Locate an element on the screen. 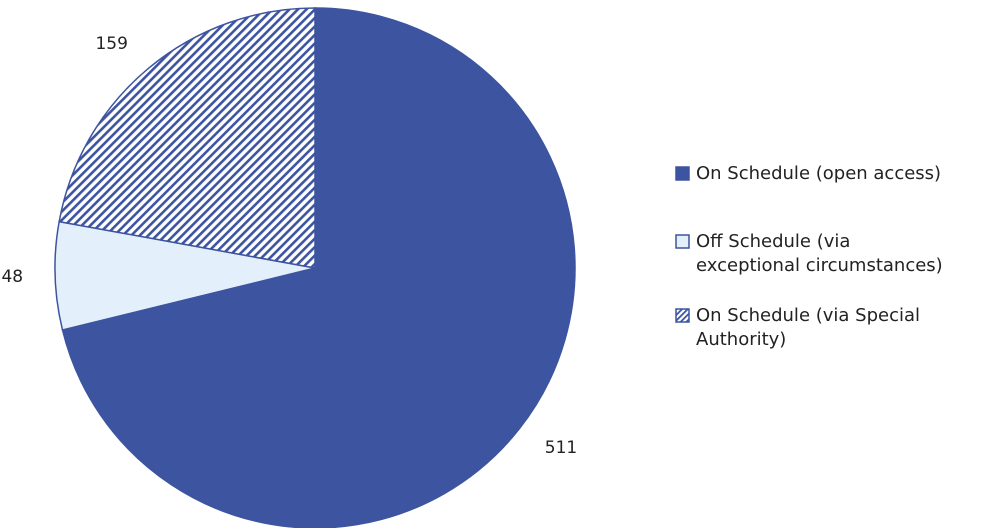 Image resolution: width=1005 pixels, height=528 pixels. legend-swatch-on-schedule-open-access is located at coordinates (682, 173).